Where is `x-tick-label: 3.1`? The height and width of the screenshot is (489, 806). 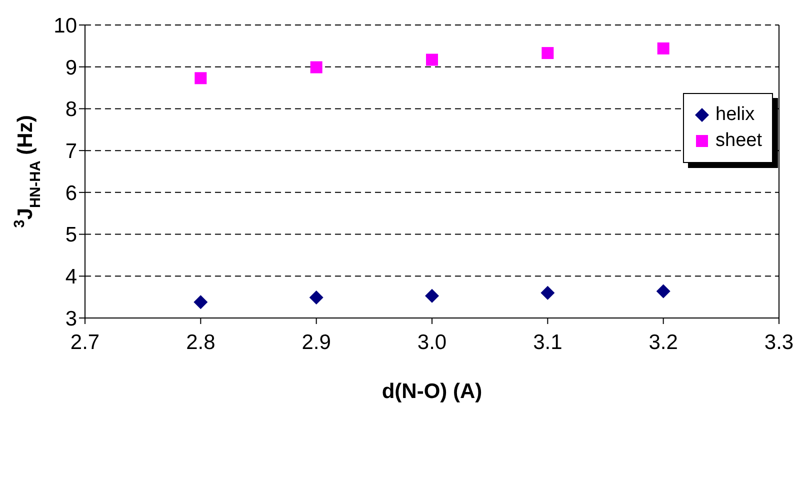
x-tick-label: 3.1 is located at coordinates (547, 342).